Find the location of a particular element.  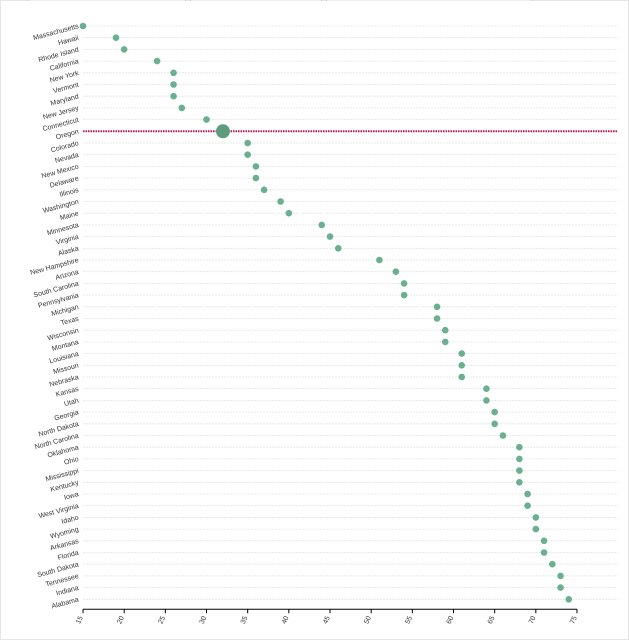

x-tick-label: 40 is located at coordinates (286, 620).